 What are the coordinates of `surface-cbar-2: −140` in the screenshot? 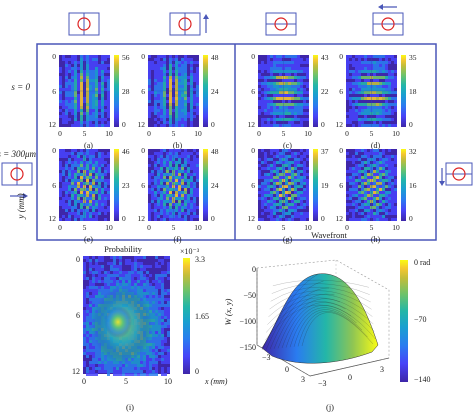 It's located at (422, 379).